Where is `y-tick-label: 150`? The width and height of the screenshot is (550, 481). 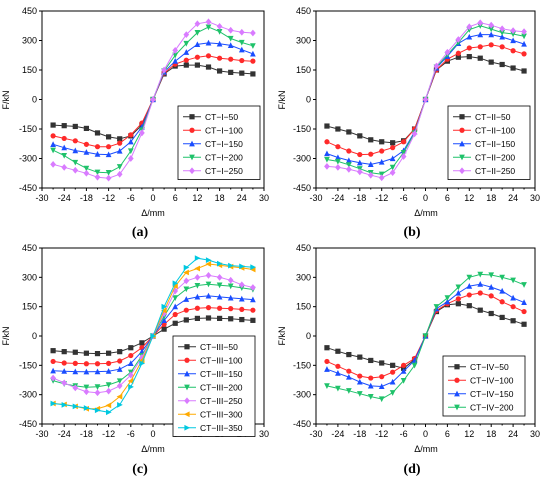
y-tick-label: 150 is located at coordinates (29, 307).